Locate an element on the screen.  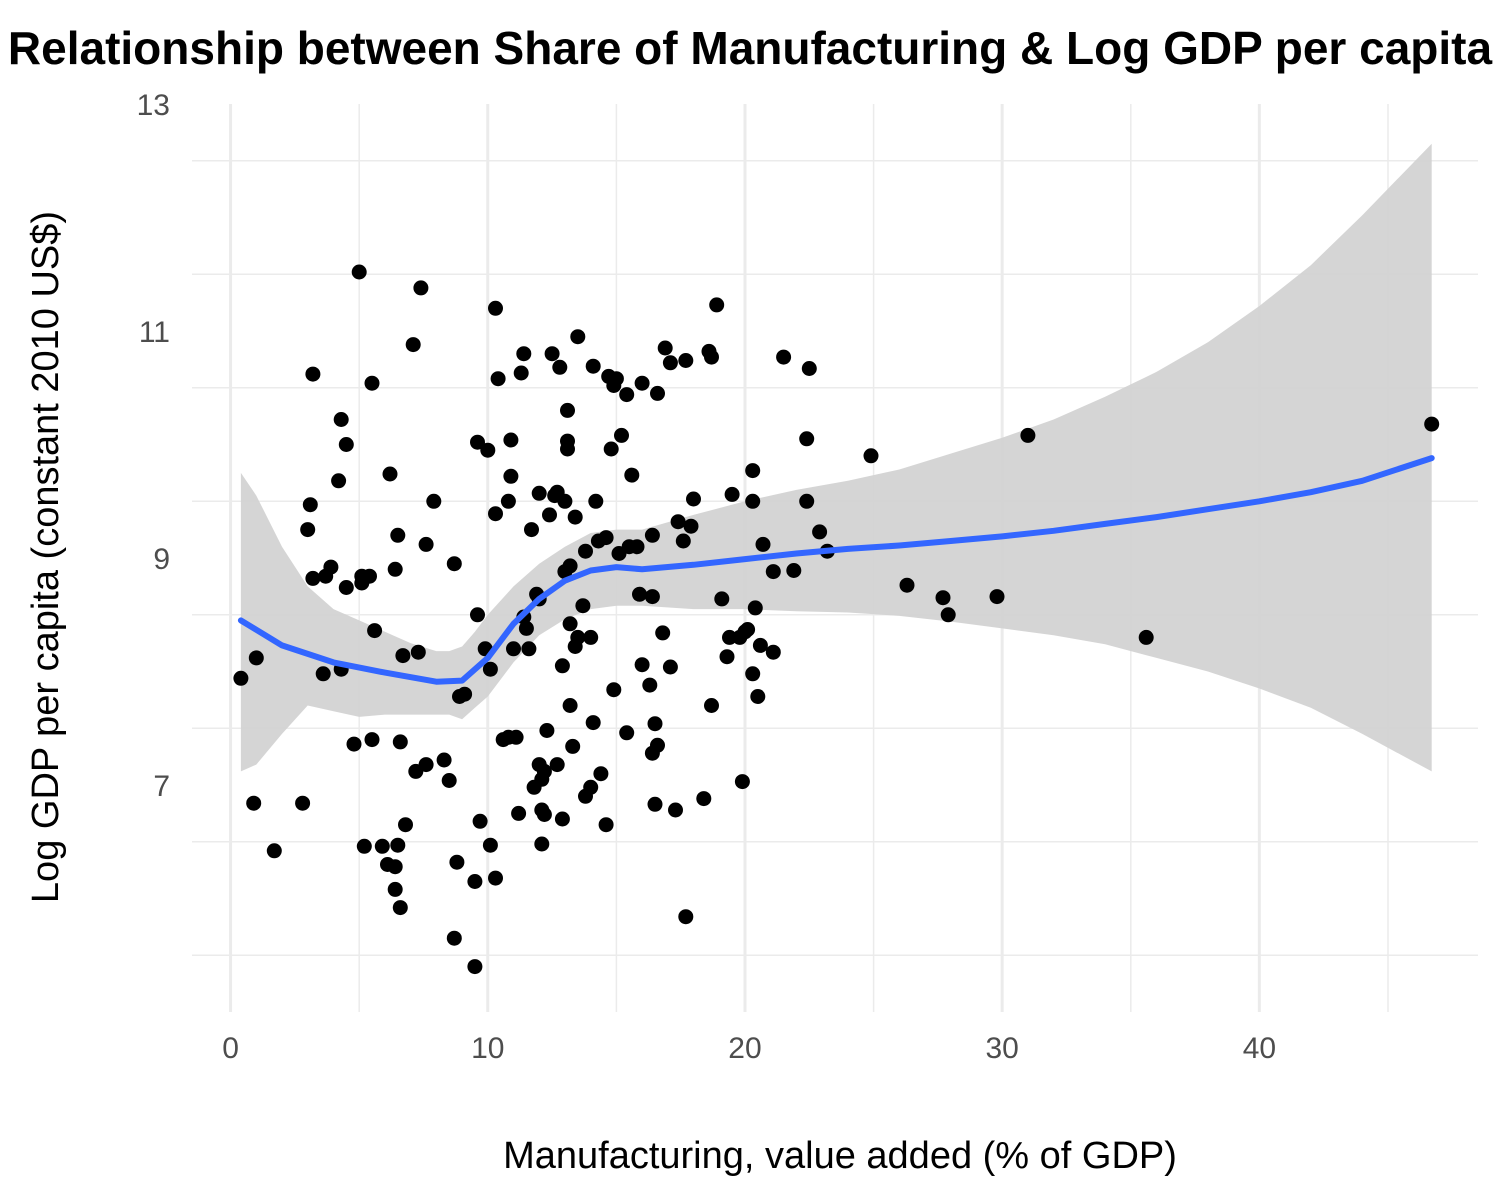
y-tick-label: 13 is located at coordinates (153, 105).